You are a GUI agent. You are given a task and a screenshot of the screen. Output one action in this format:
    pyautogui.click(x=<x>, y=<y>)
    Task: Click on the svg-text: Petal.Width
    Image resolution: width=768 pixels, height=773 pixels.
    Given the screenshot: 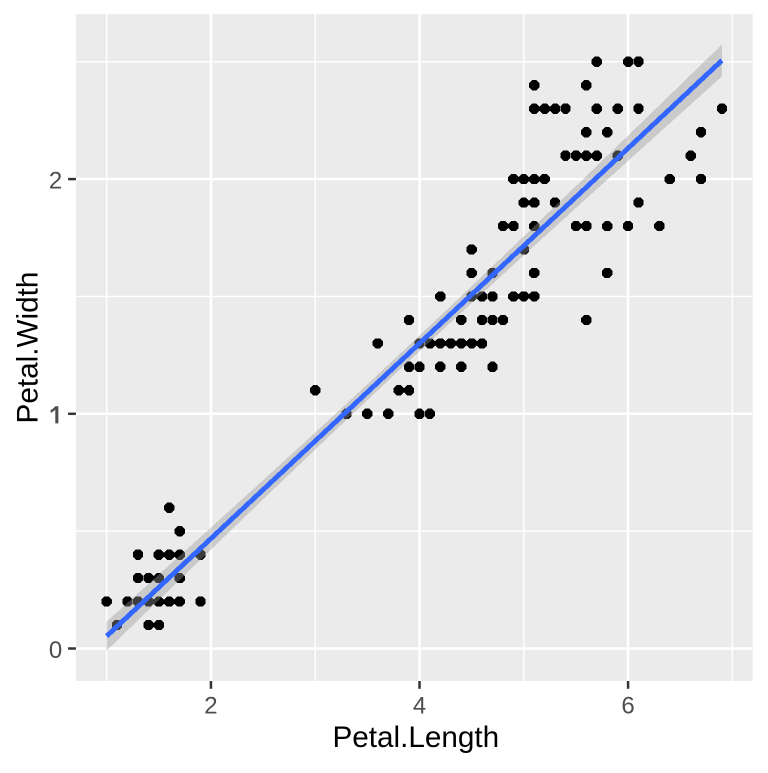 What is the action you would take?
    pyautogui.click(x=27, y=348)
    